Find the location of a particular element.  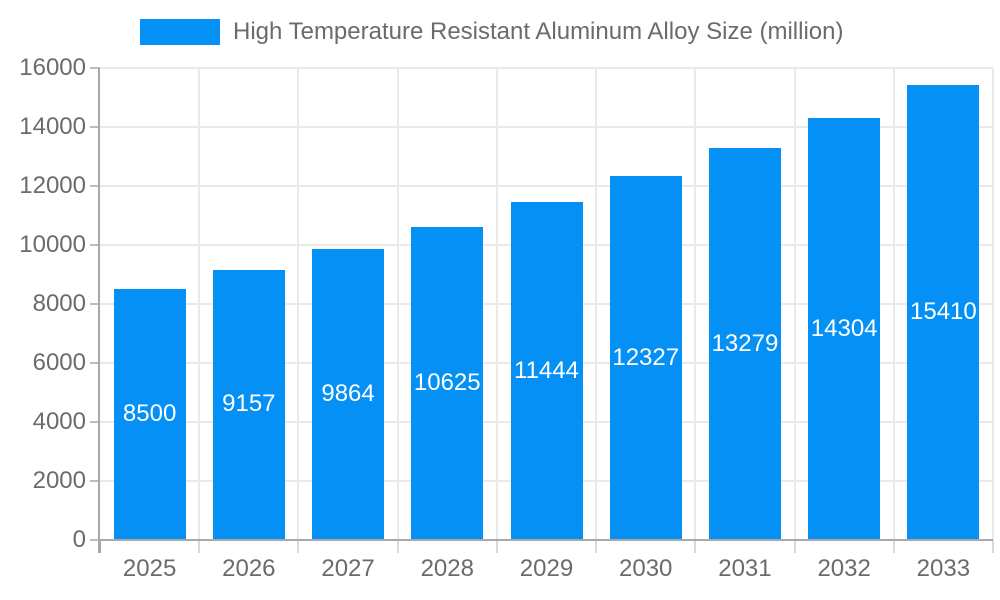

bar-2032 is located at coordinates (844, 328).